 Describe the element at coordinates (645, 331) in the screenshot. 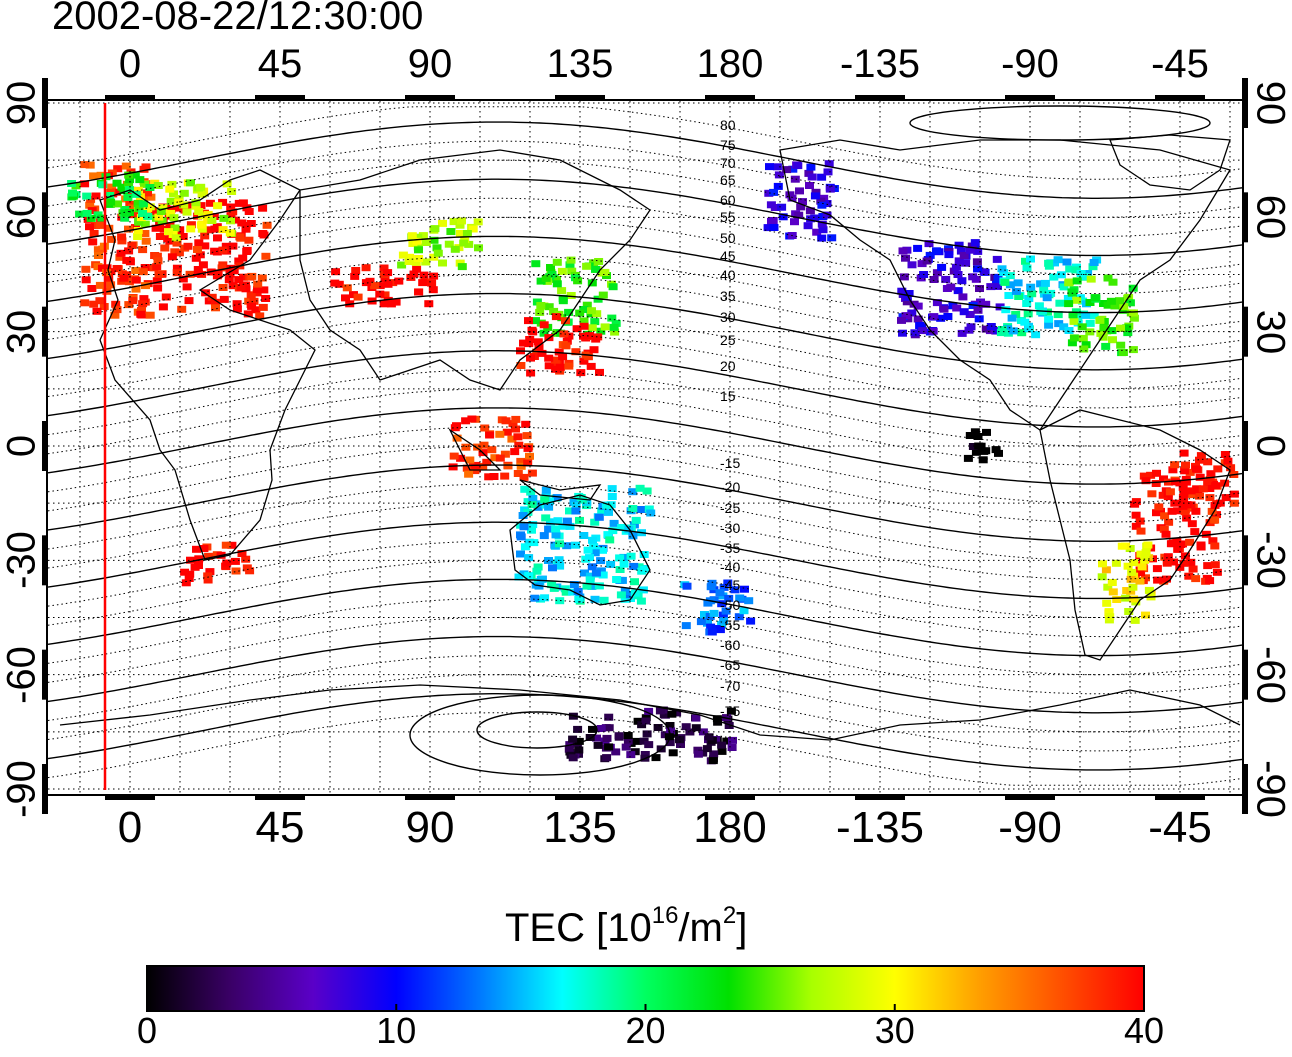

I see `mag-lat-contour` at that location.